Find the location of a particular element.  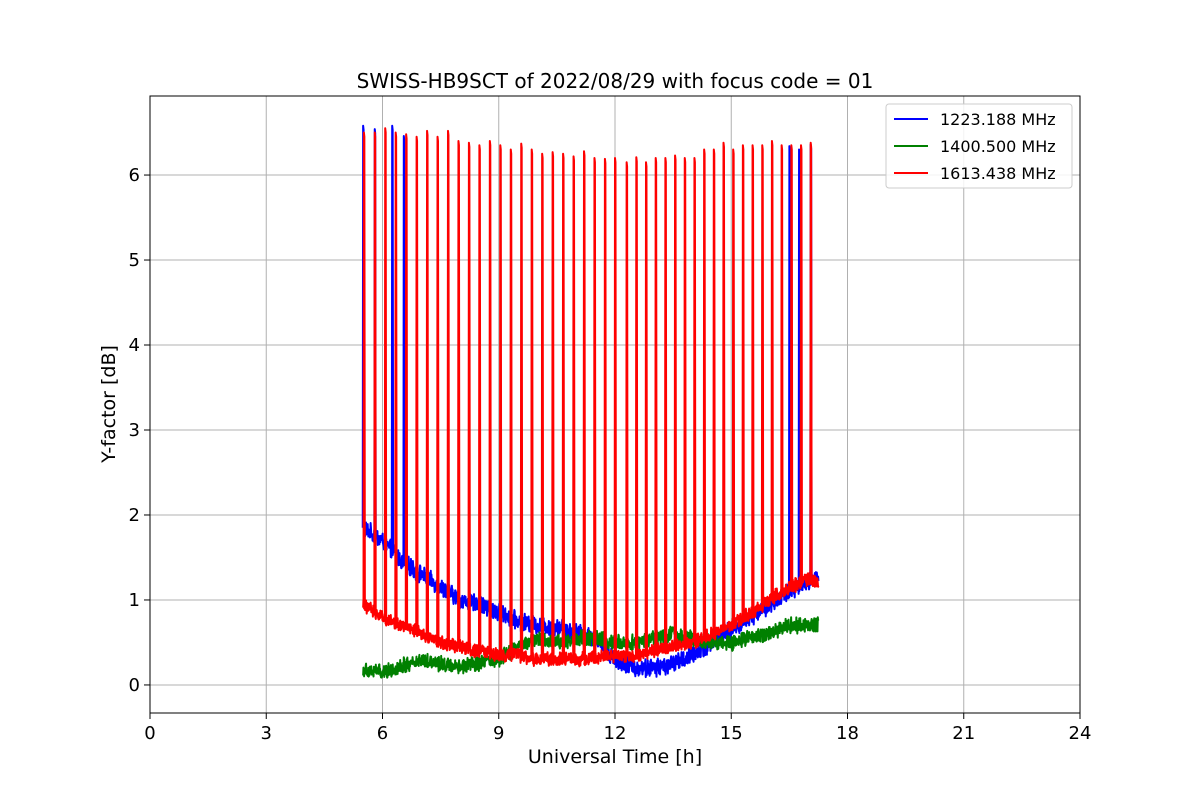

y-tick-label: 2 is located at coordinates (134, 515).